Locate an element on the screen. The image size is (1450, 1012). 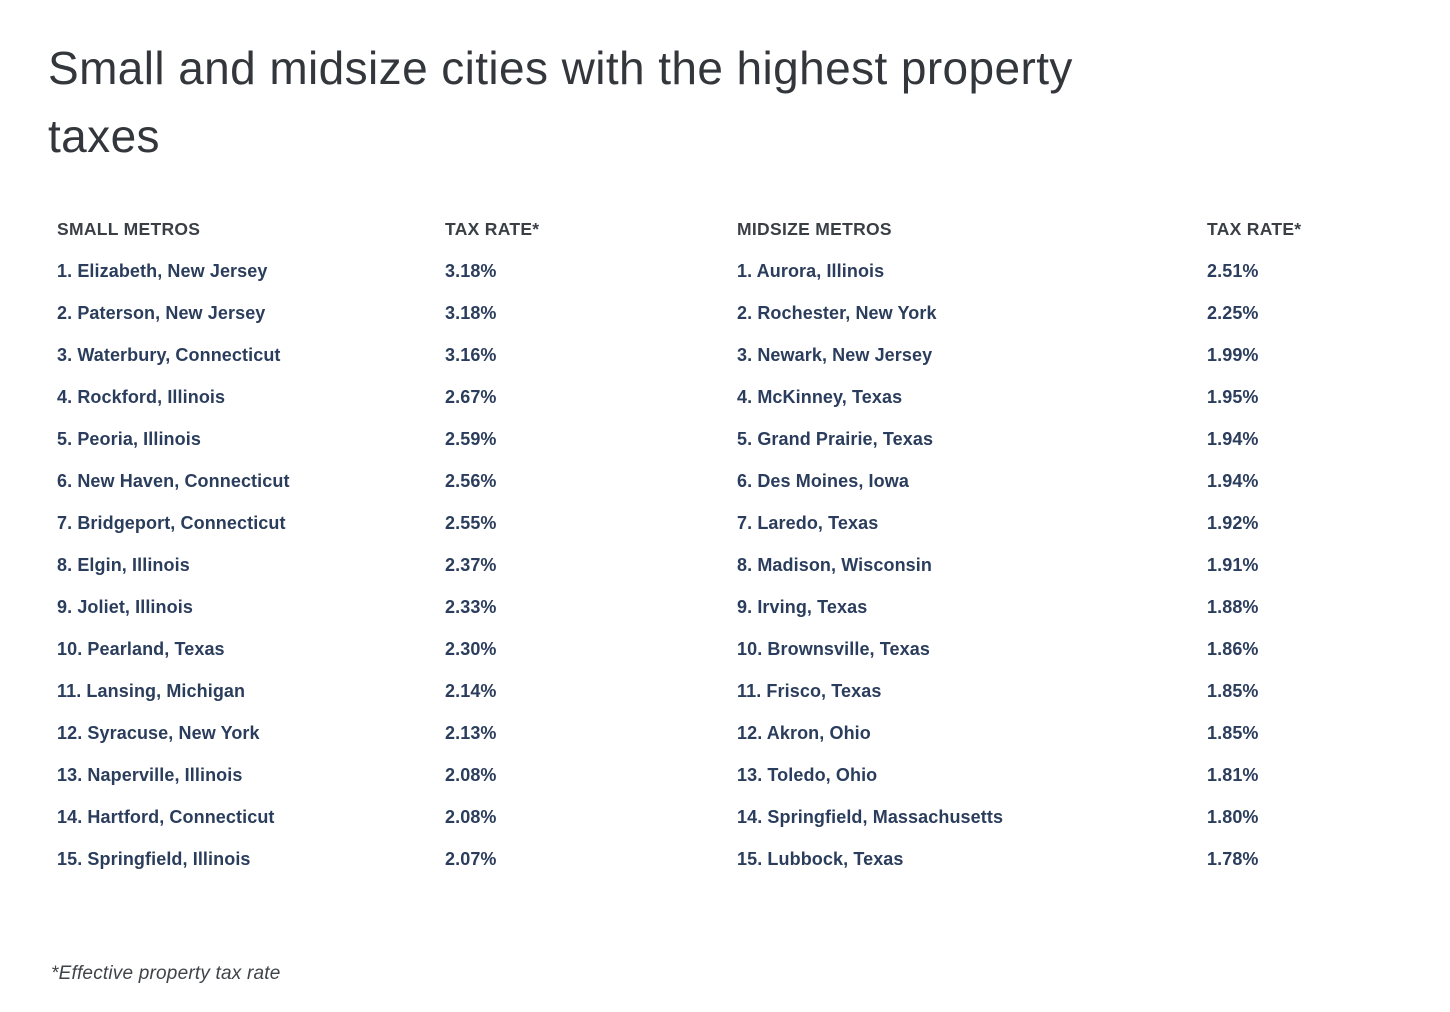
rate-cell: 1.92% is located at coordinates (1233, 523).